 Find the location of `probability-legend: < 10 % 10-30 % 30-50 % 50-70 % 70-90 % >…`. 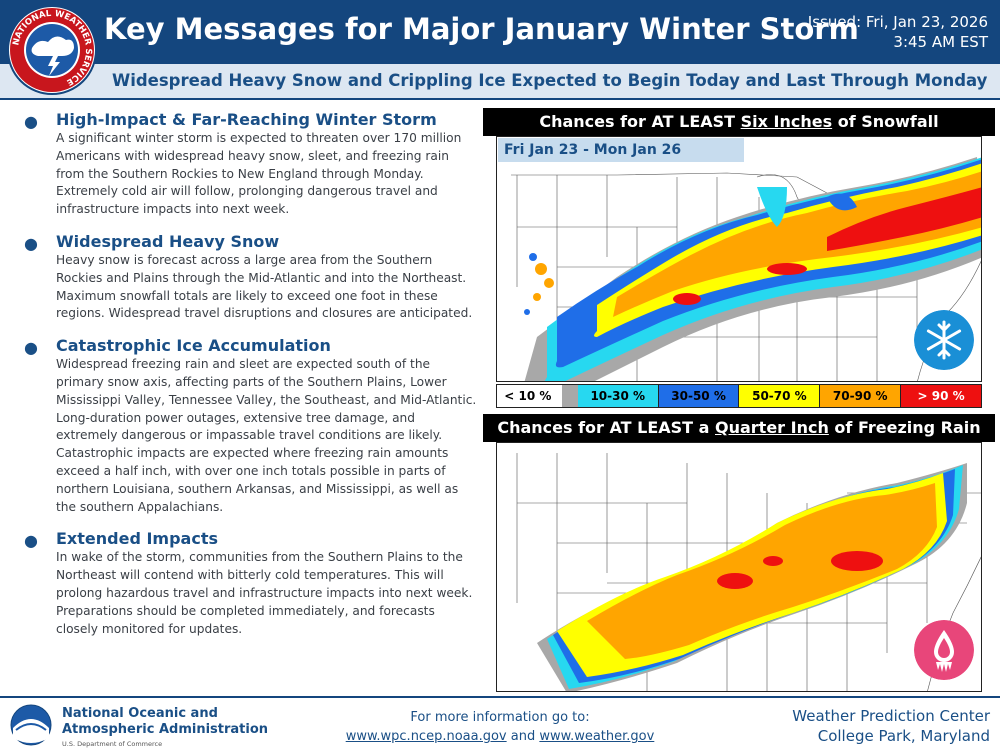

probability-legend: < 10 % 10-30 % 30-50 % 50-70 % 70-90 % >… is located at coordinates (739, 396).